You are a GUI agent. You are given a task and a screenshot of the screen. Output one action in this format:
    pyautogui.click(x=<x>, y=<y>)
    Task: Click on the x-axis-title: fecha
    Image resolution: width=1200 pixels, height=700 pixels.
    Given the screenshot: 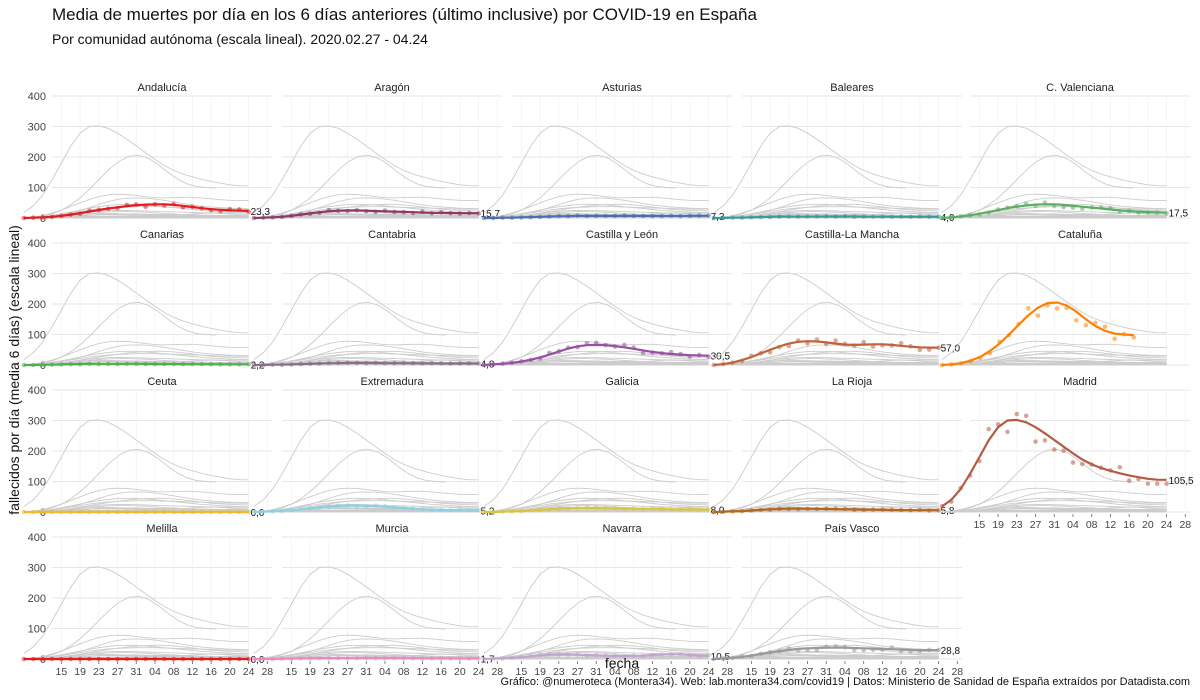 What is the action you would take?
    pyautogui.click(x=622, y=663)
    